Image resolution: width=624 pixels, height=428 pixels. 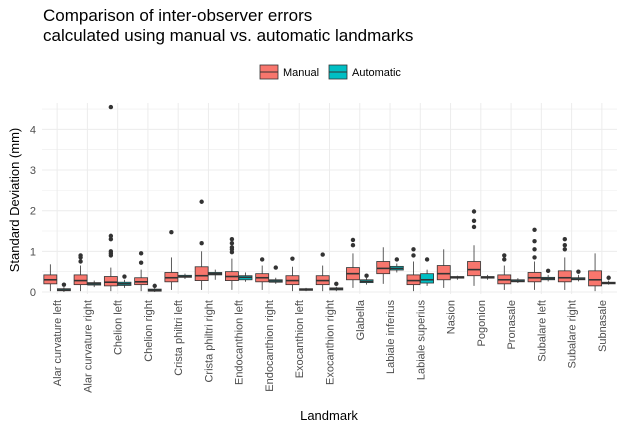 What do you see at coordinates (33, 212) in the screenshot?
I see `y-tick-label: 2` at bounding box center [33, 212].